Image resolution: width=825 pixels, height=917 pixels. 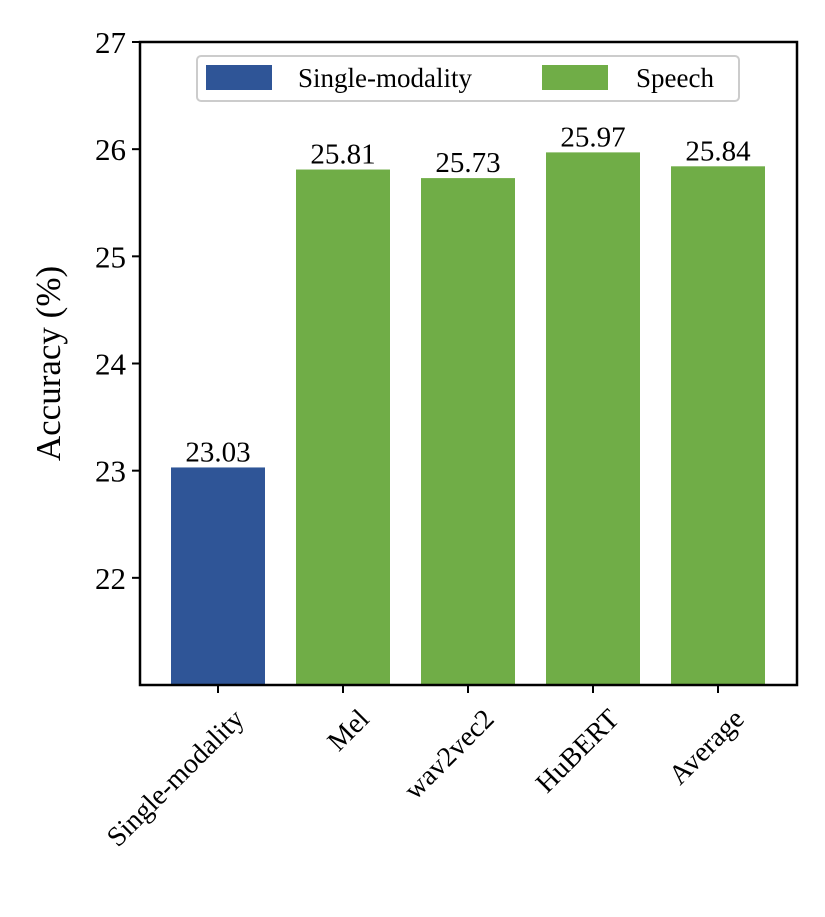 What do you see at coordinates (592, 137) in the screenshot?
I see `value-label: 25.97` at bounding box center [592, 137].